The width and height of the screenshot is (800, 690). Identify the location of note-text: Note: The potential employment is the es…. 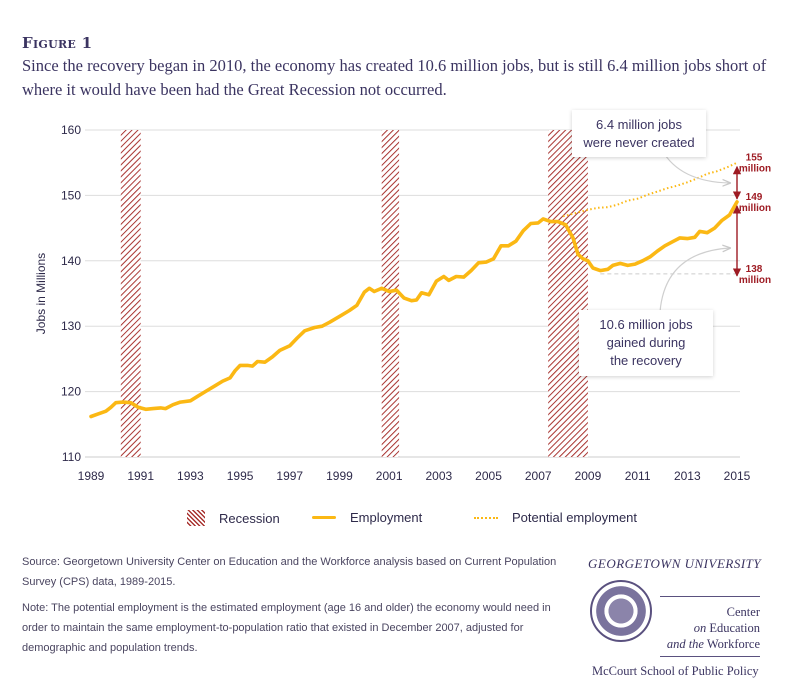
(286, 628).